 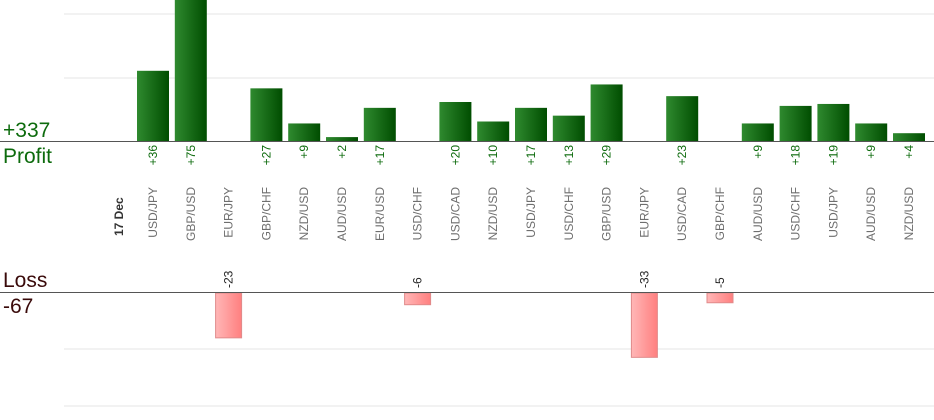 What do you see at coordinates (607, 155) in the screenshot?
I see `profit-value-label: +29` at bounding box center [607, 155].